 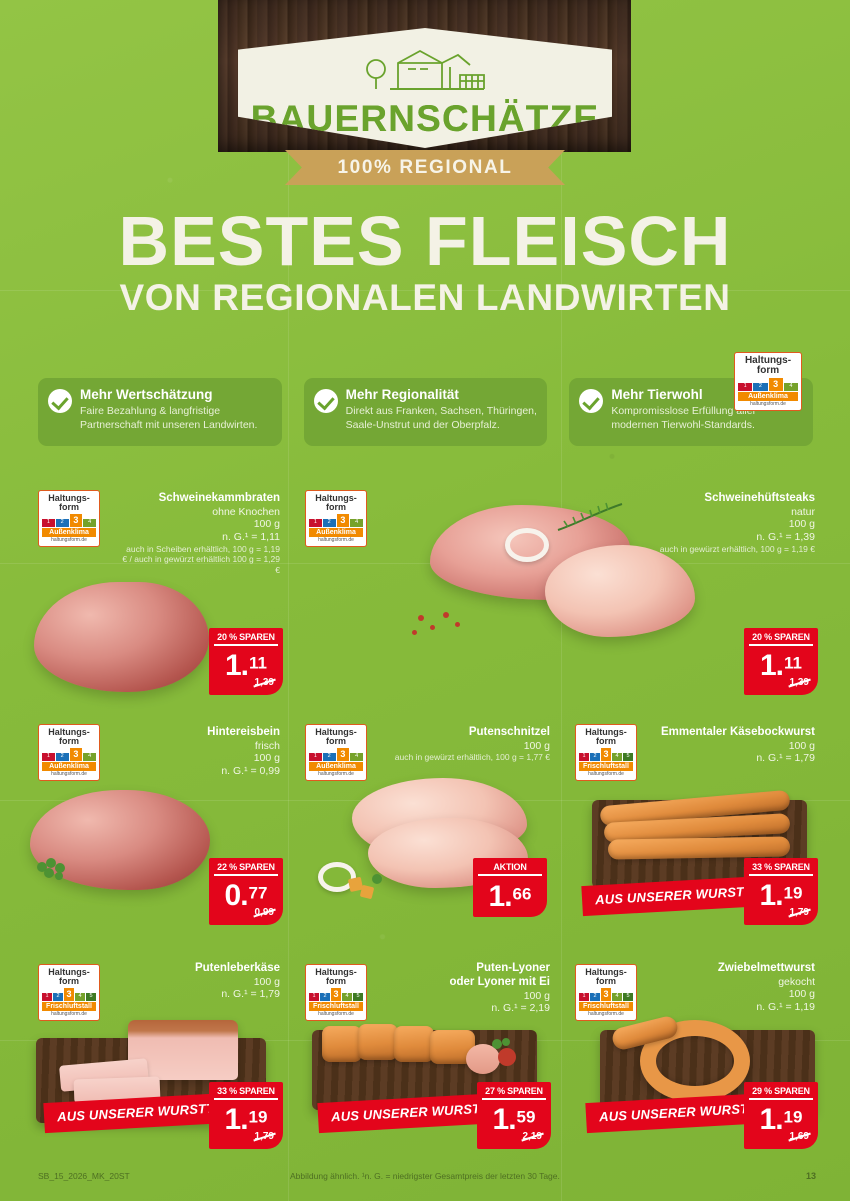 What do you see at coordinates (425, 70) in the screenshot?
I see `farm-barn-icon` at bounding box center [425, 70].